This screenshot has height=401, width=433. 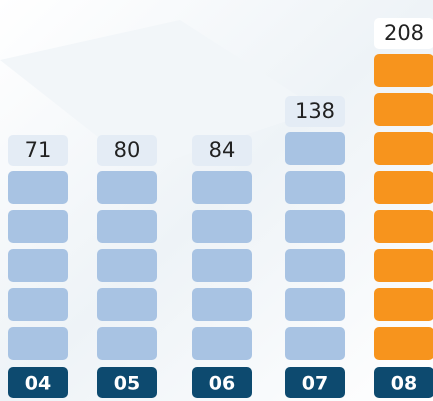 I want to click on value-label: 208, so click(x=404, y=33).